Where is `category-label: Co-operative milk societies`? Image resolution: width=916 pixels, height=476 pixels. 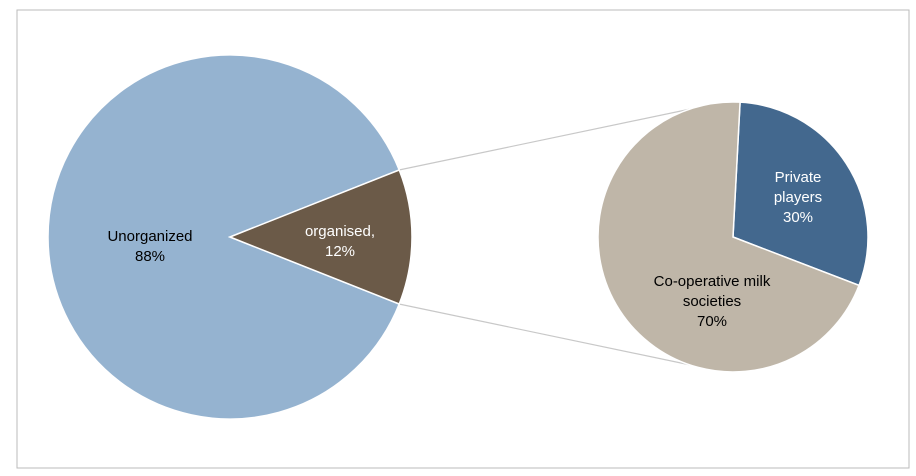 category-label: Co-operative milk societies is located at coordinates (712, 291).